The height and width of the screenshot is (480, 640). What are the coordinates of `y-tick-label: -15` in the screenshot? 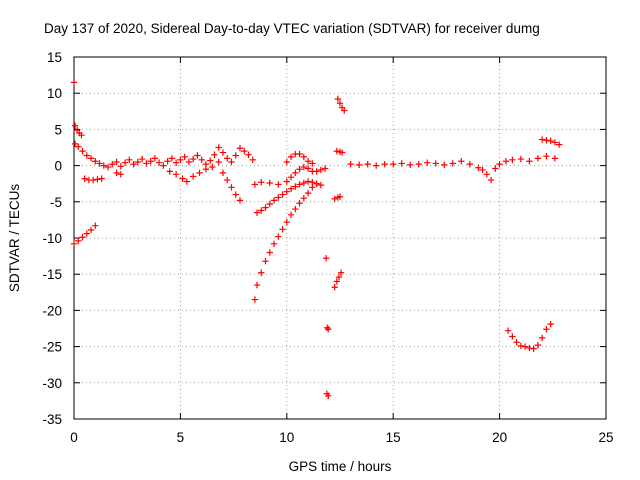 It's located at (52, 274).